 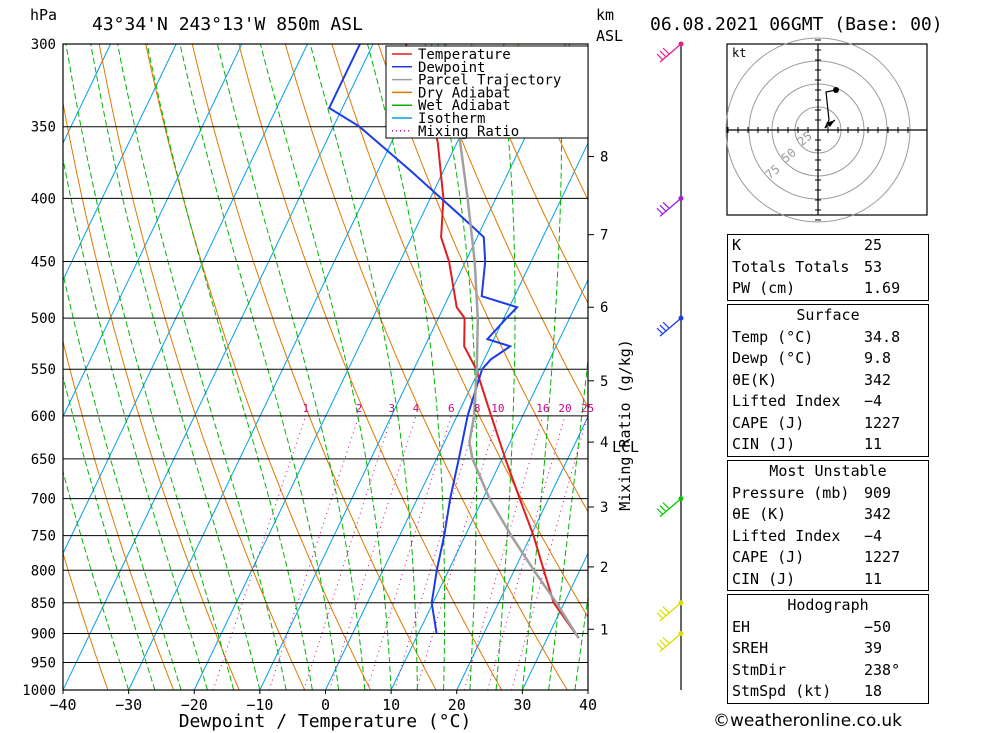 What do you see at coordinates (604, 236) in the screenshot?
I see `km-tick-label: 7` at bounding box center [604, 236].